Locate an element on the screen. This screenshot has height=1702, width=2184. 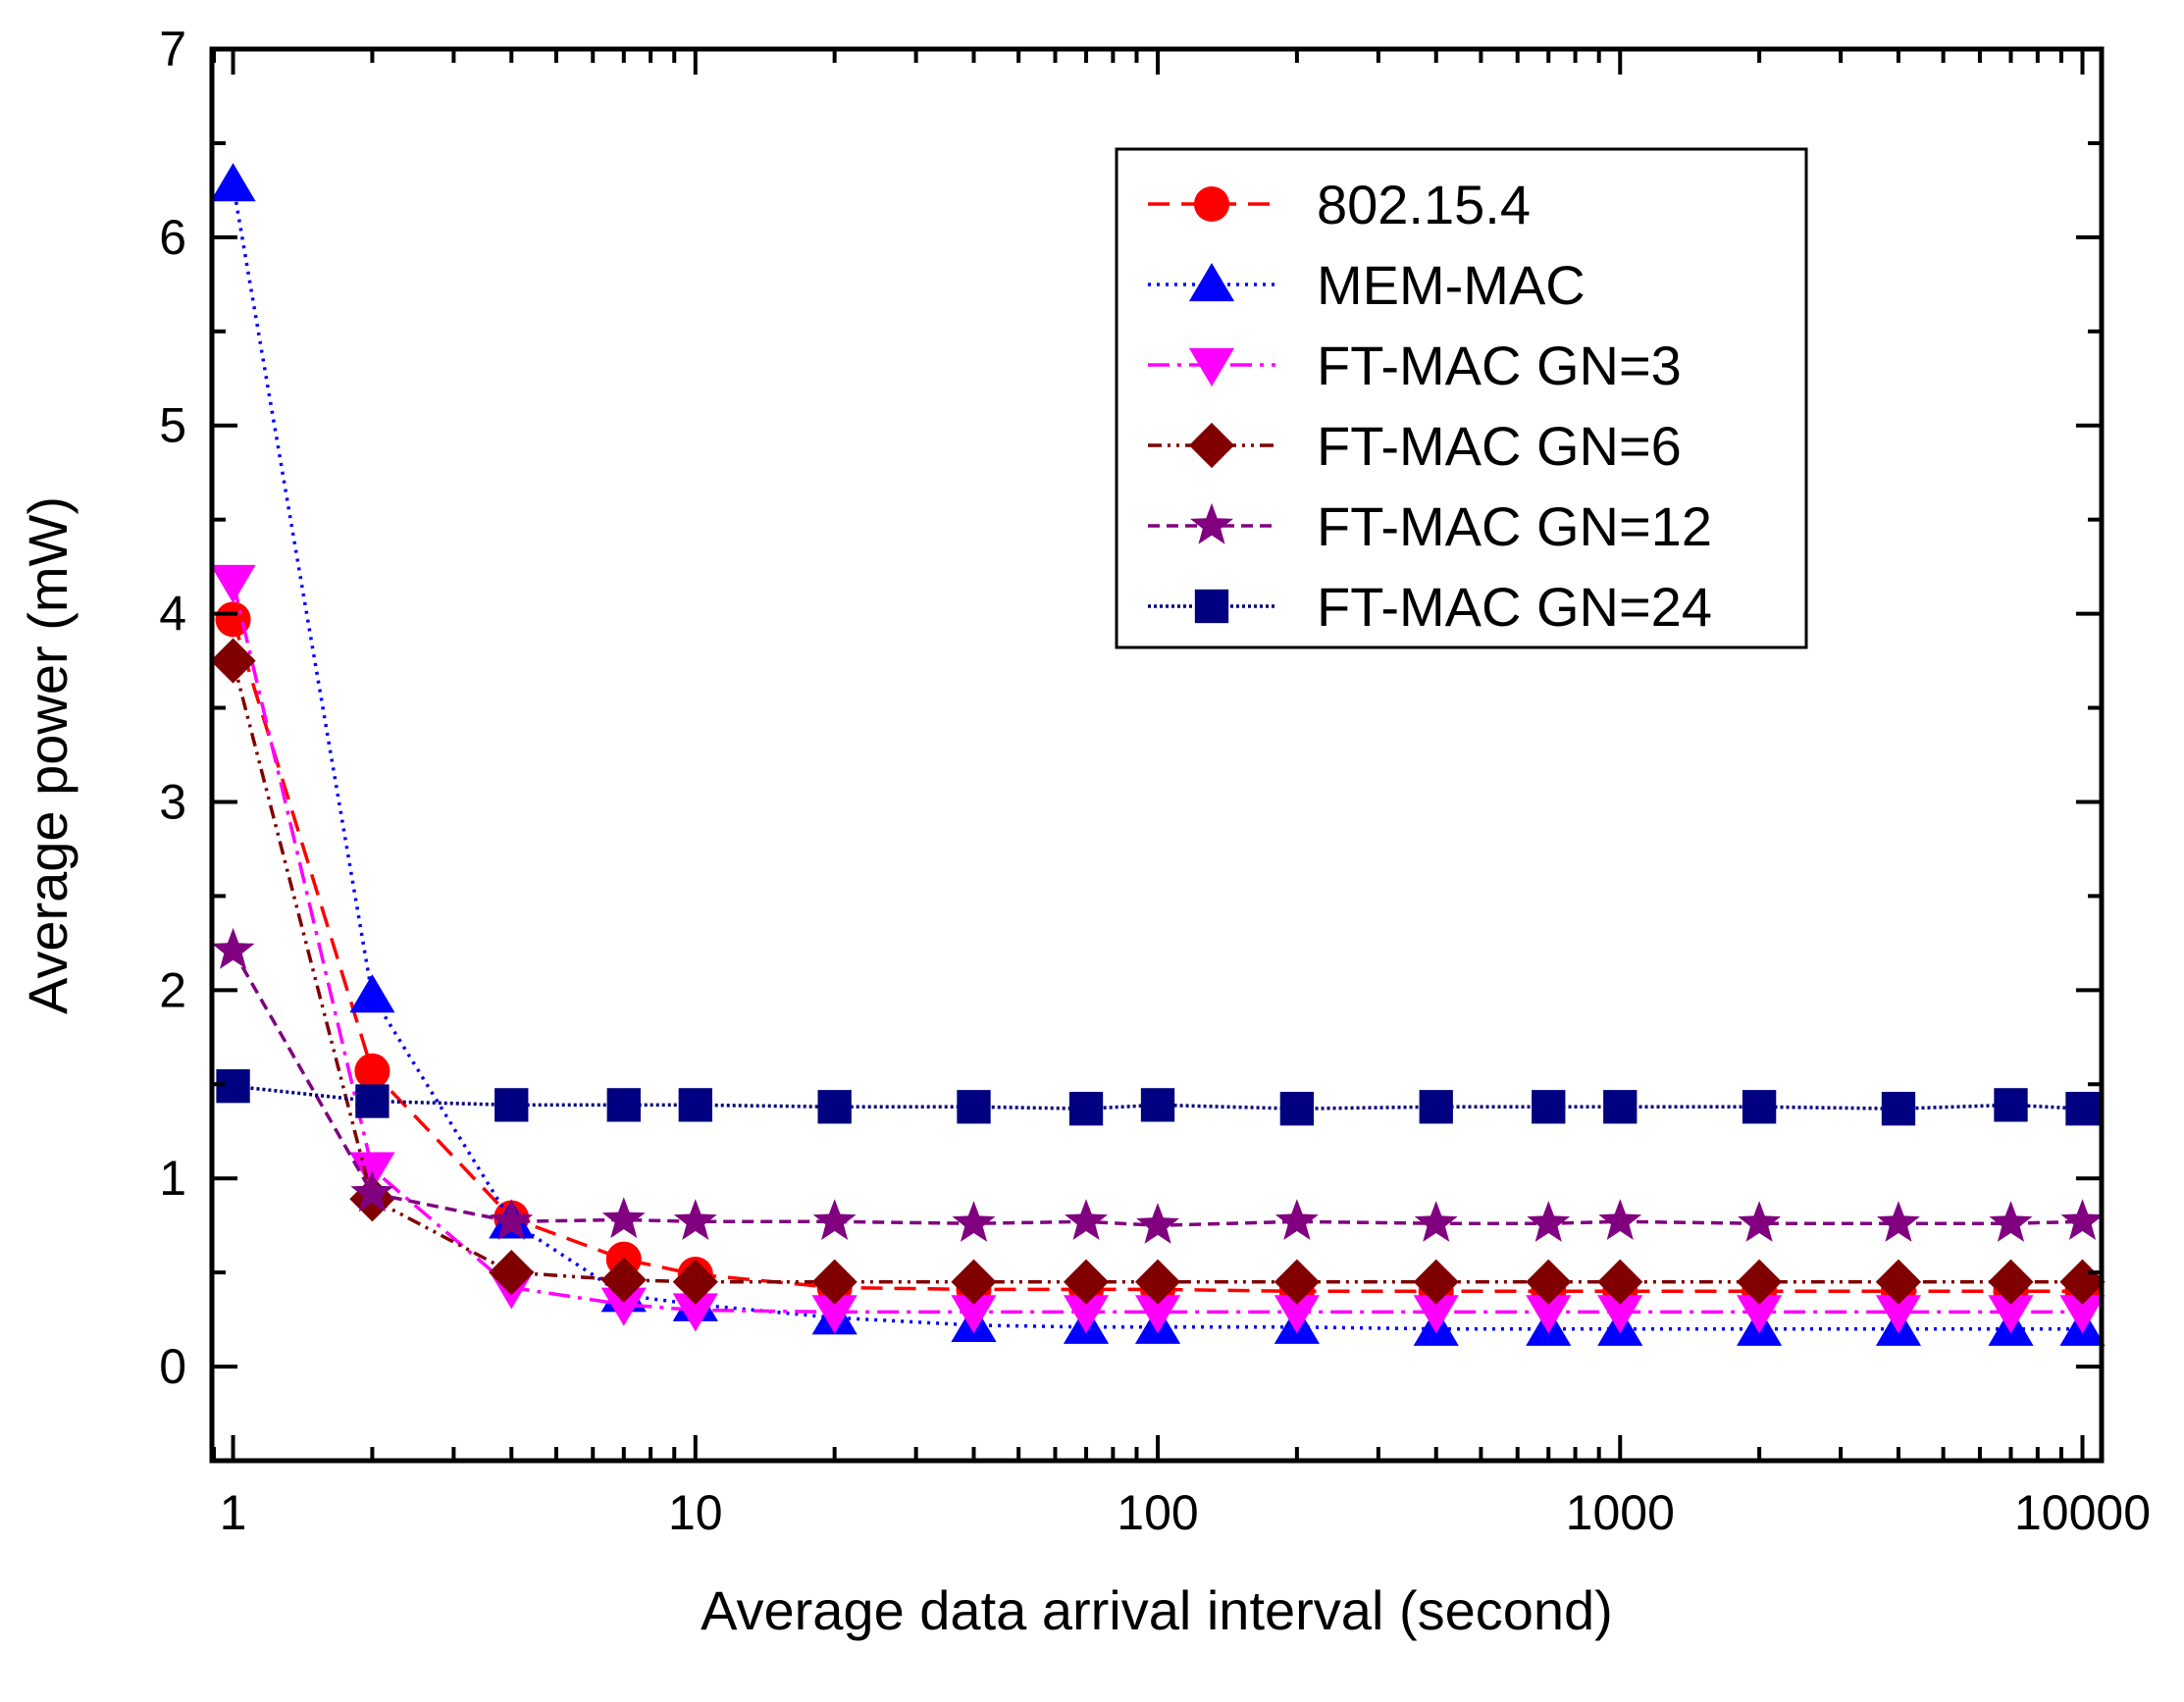
y-tick-label: 6 is located at coordinates (172, 237).